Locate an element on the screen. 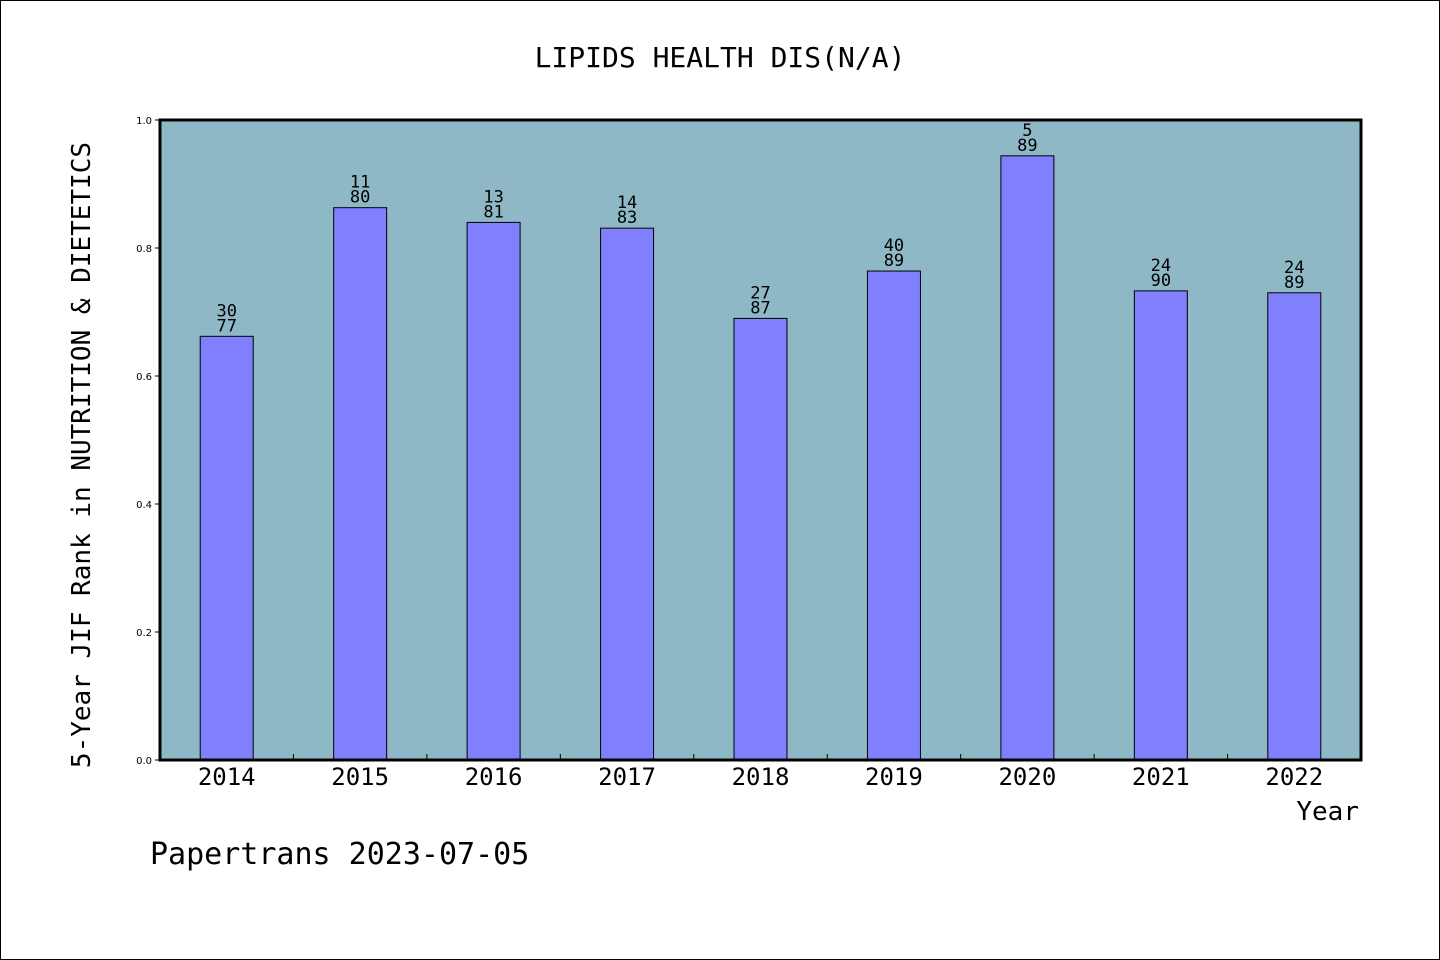 Image resolution: width=1440 pixels, height=960 pixels. x-tick-label: 2021 is located at coordinates (1161, 777).